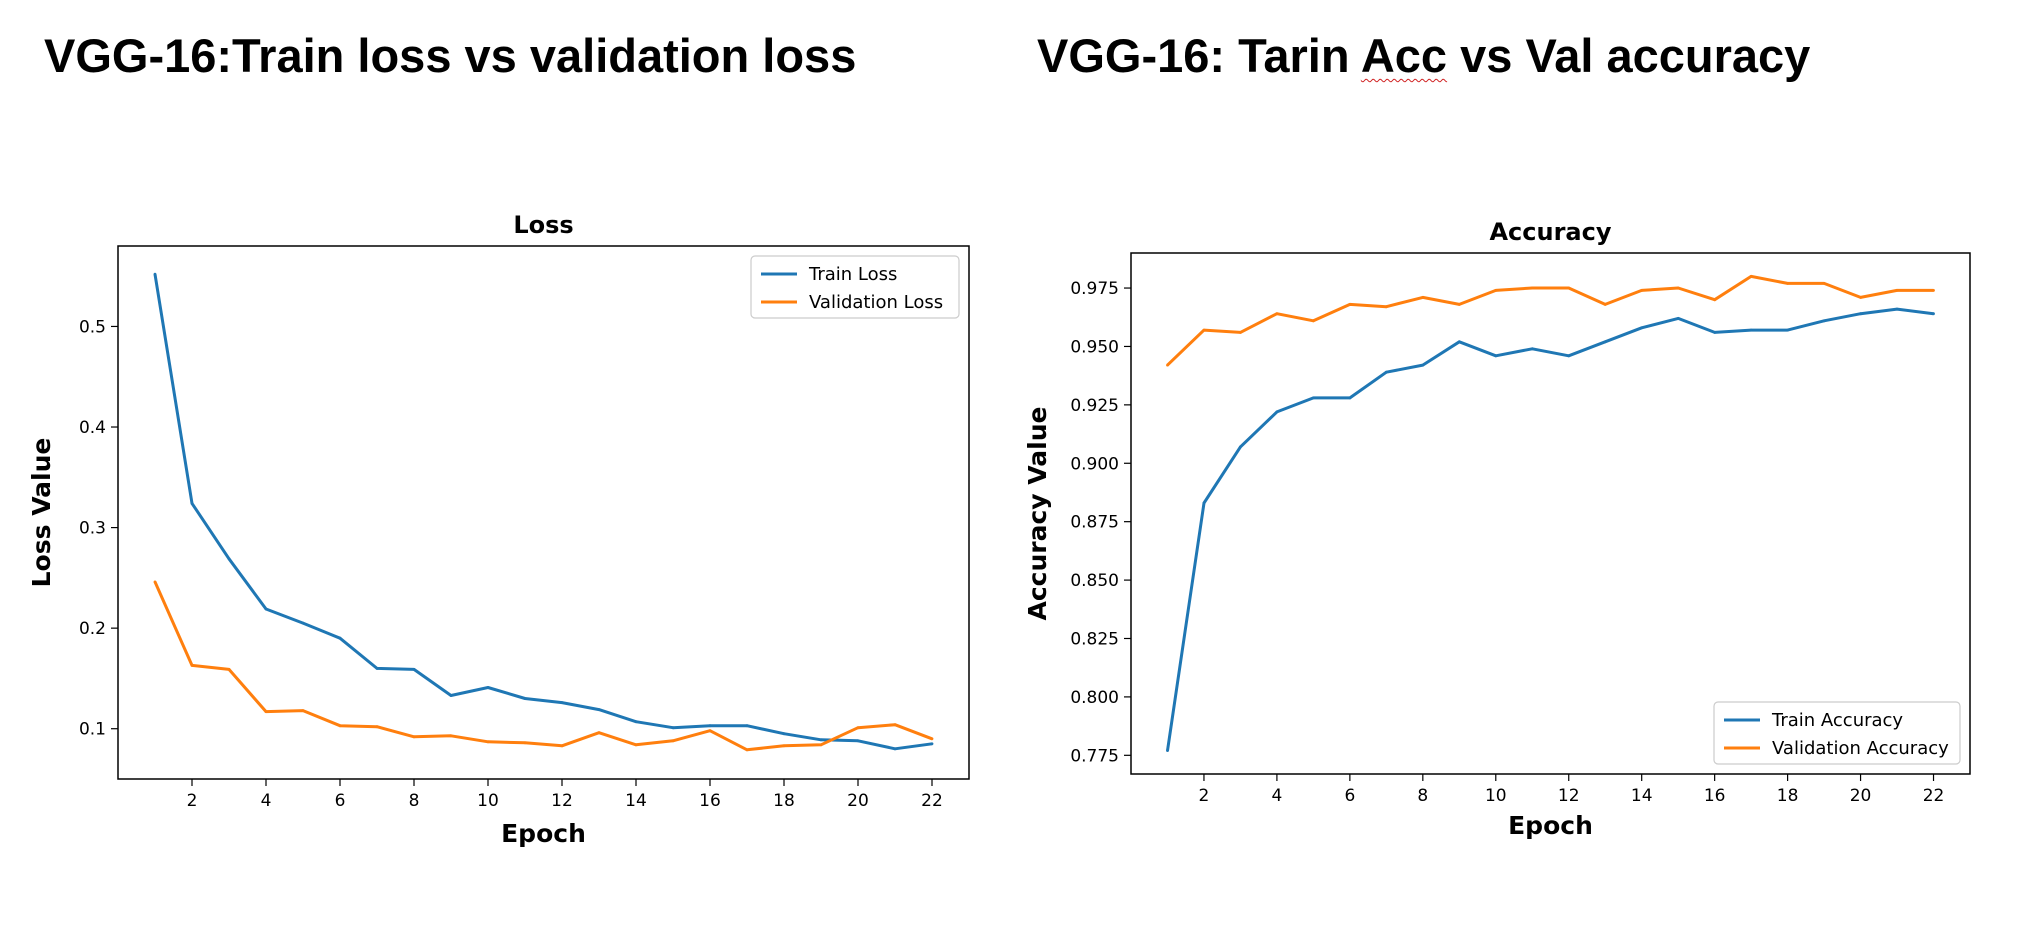  I want to click on accuracy-y-tick-label: 0.775, so click(1094, 756).